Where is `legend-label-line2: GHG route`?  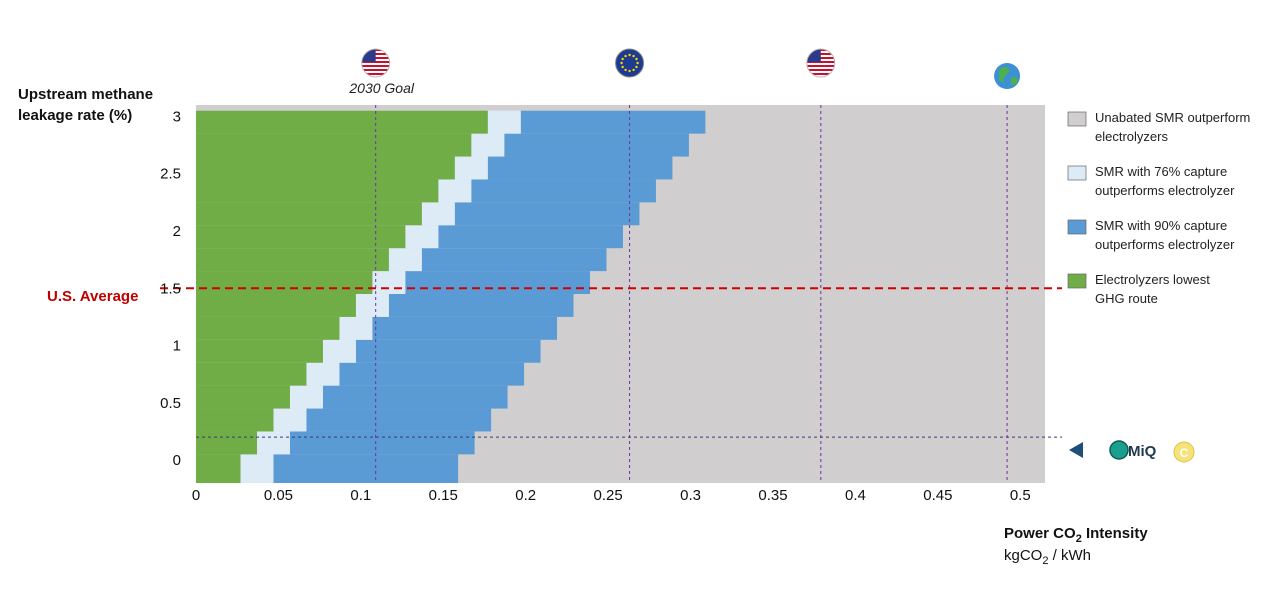
legend-label-line2: GHG route is located at coordinates (1126, 298).